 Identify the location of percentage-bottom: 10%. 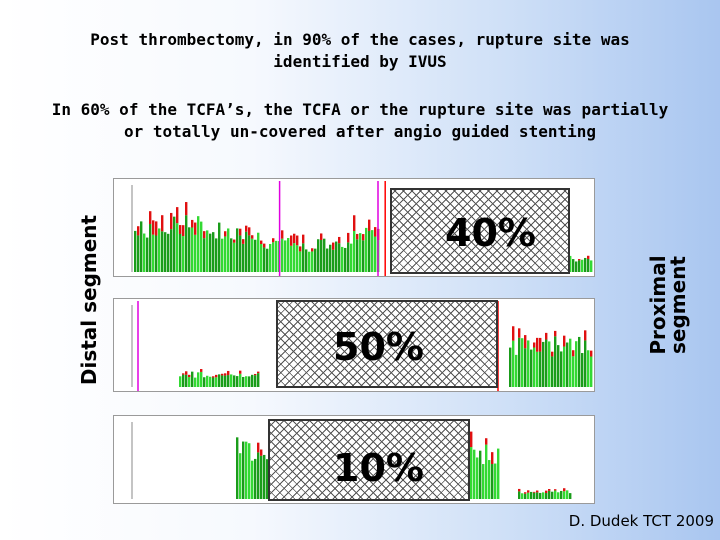
(378, 468).